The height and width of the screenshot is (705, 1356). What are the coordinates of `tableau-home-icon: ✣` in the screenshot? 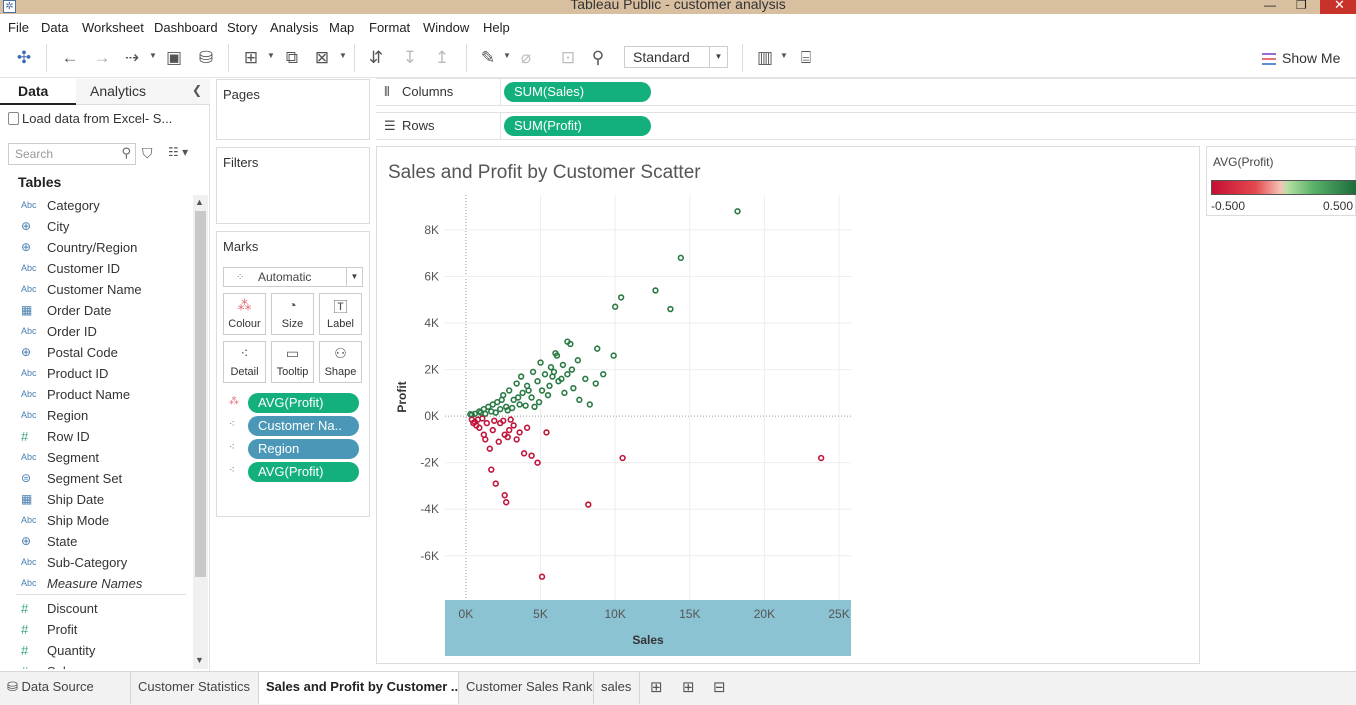 It's located at (24, 57).